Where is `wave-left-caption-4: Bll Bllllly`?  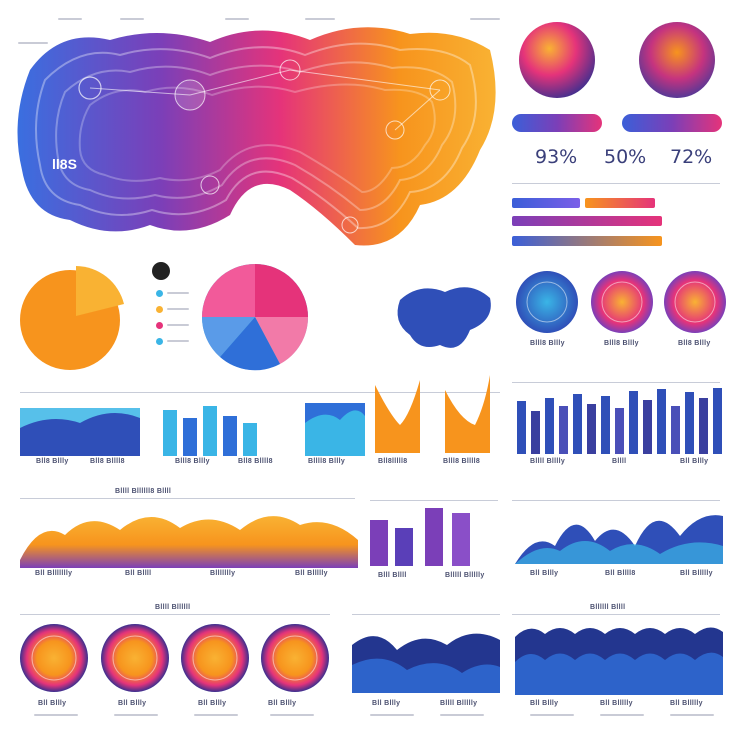 wave-left-caption-4: Bll Bllllly is located at coordinates (311, 573).